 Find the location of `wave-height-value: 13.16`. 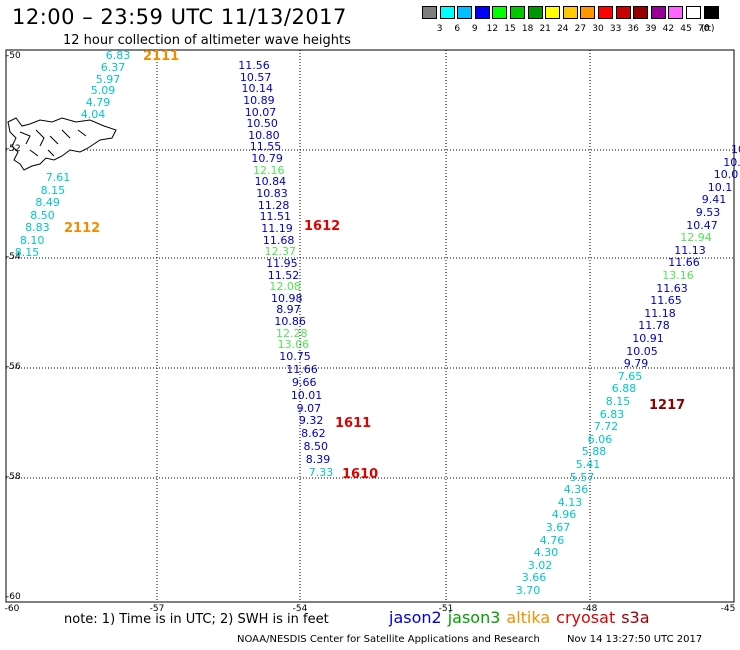

wave-height-value: 13.16 is located at coordinates (678, 275).